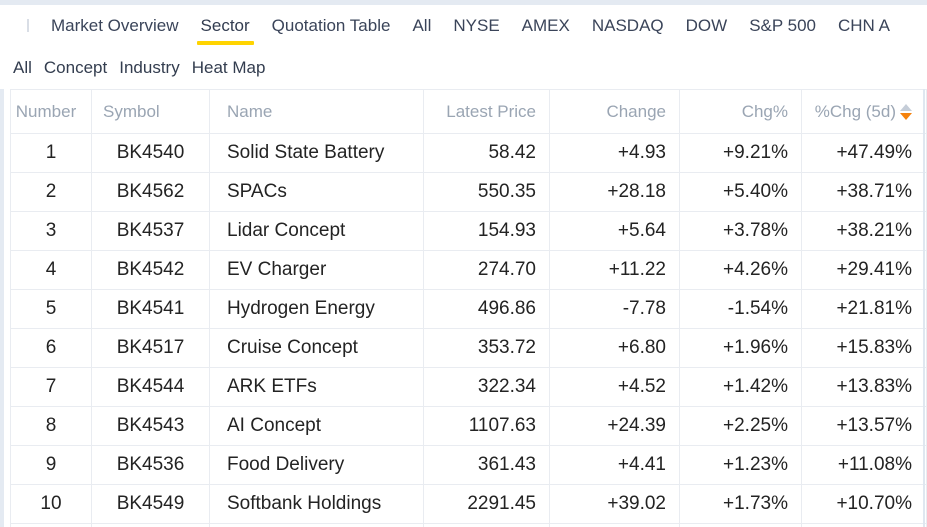 Image resolution: width=927 pixels, height=527 pixels. What do you see at coordinates (627, 25) in the screenshot?
I see `primary-nav-item-nasdaq: NASDAQ` at bounding box center [627, 25].